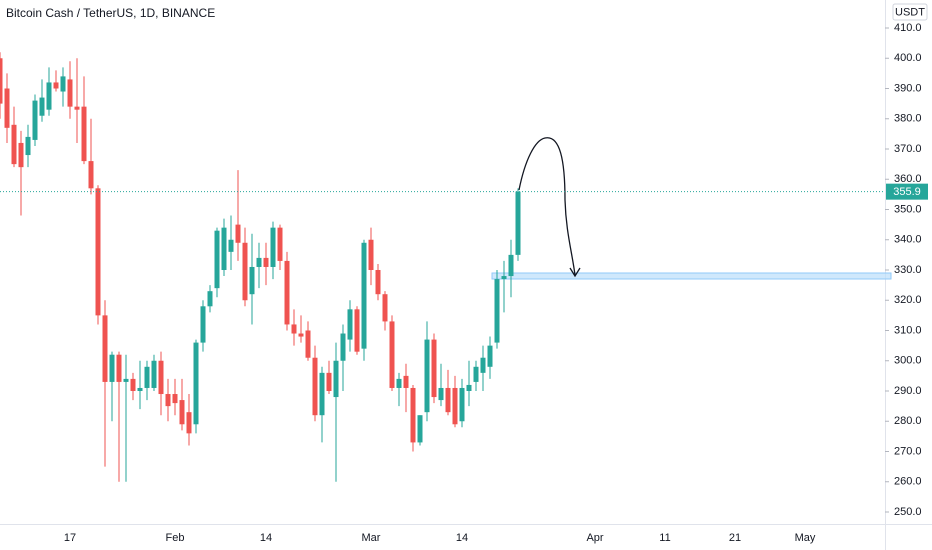  What do you see at coordinates (594, 538) in the screenshot?
I see `x-tick-label: Apr` at bounding box center [594, 538].